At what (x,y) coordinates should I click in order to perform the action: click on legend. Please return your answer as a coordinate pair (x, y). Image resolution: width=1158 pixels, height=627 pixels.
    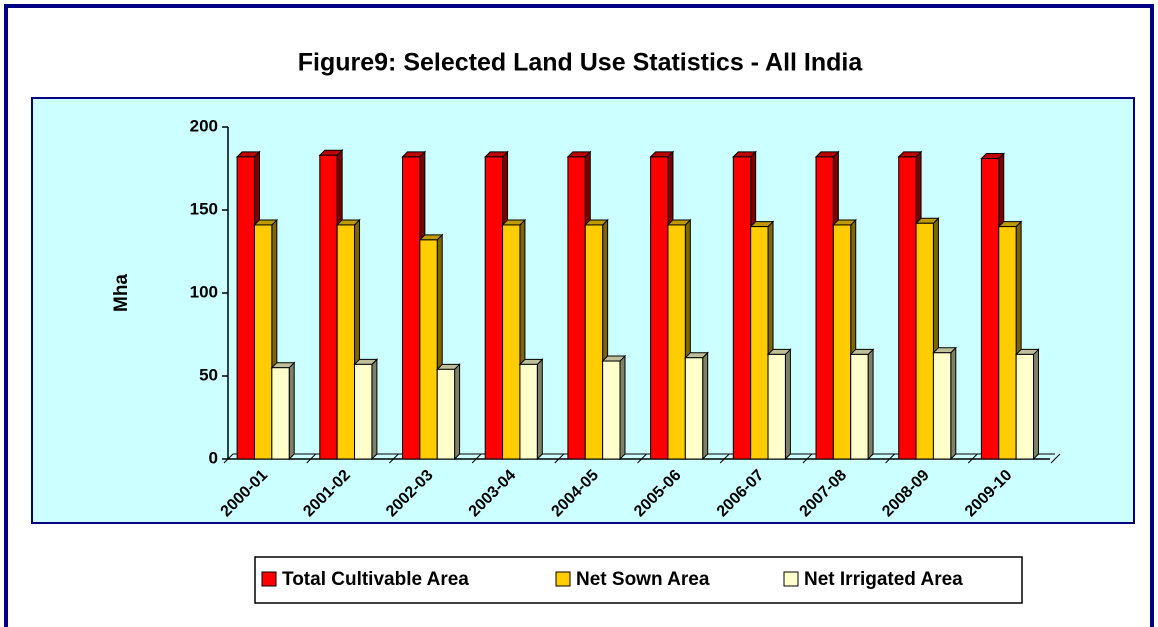
    Looking at the image, I should click on (638, 580).